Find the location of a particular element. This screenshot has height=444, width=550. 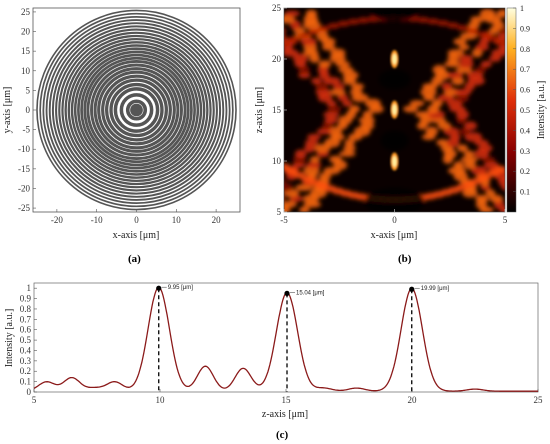

y-tick-label: -10 is located at coordinates (24, 149).